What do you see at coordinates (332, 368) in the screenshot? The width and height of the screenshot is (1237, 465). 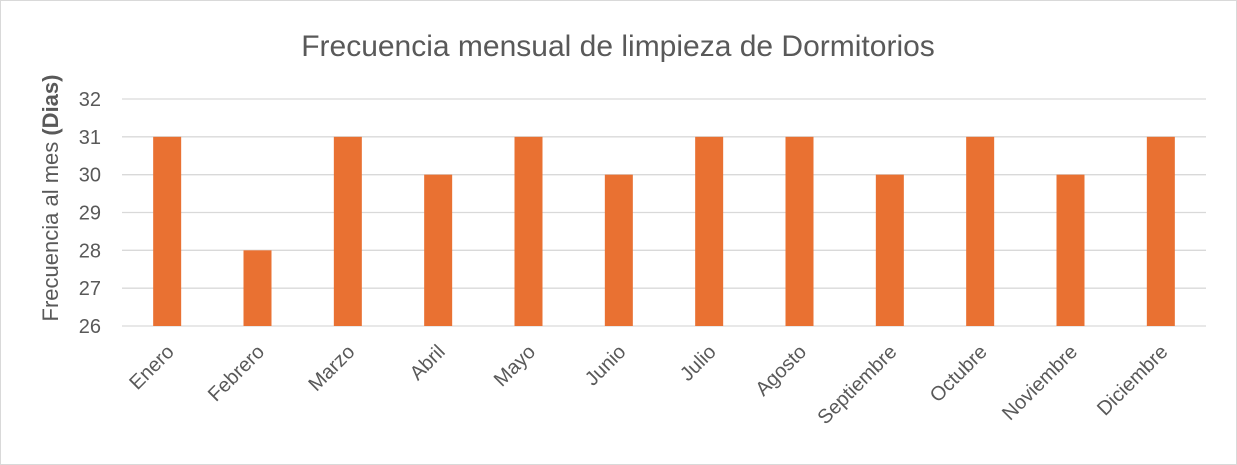 I see `x-tick-label: Marzo` at bounding box center [332, 368].